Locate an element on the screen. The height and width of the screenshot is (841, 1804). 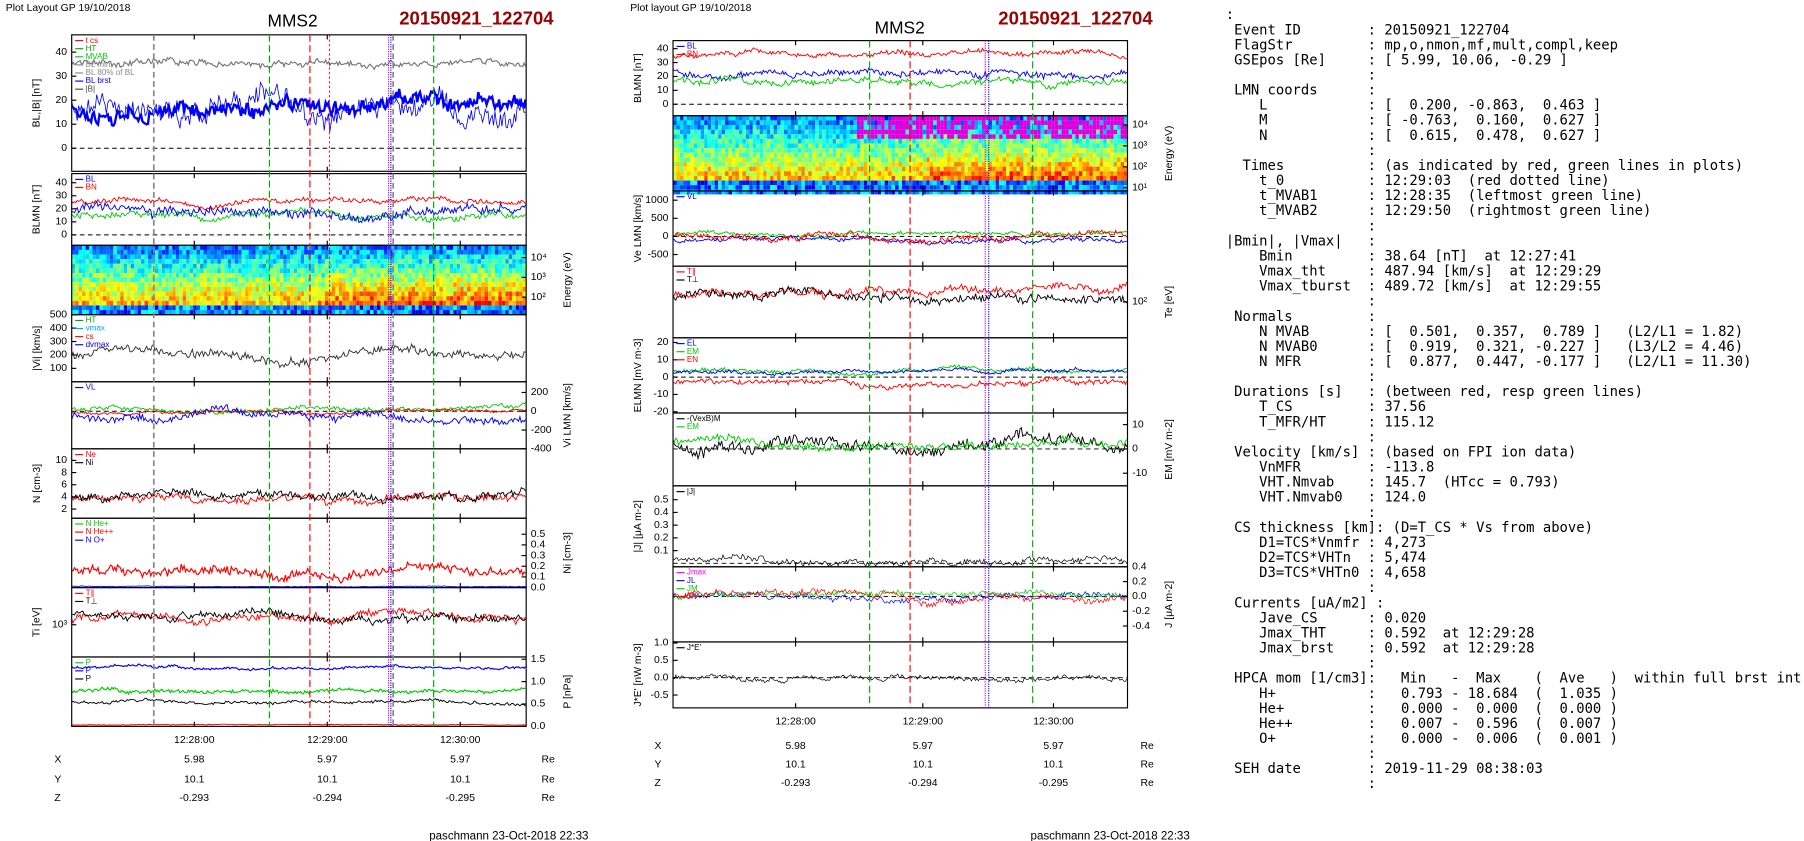
trace is located at coordinates (298, 616).